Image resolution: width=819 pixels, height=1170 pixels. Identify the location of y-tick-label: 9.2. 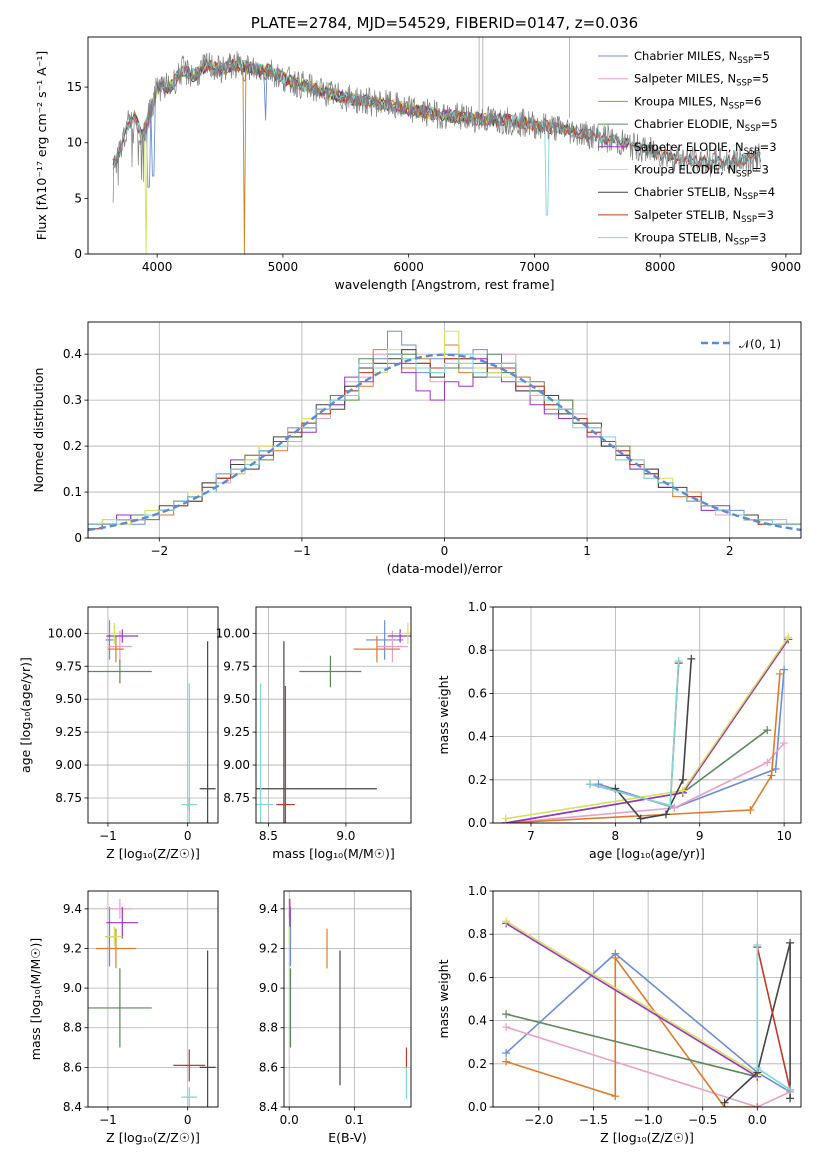
(72, 948).